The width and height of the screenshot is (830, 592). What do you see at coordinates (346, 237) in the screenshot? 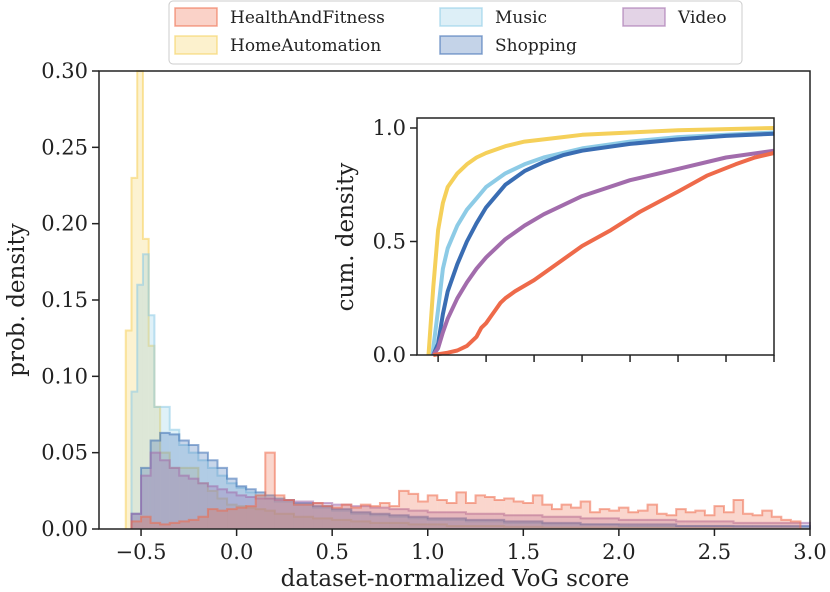
I see `inset-y-axis-label: cum. density` at bounding box center [346, 237].